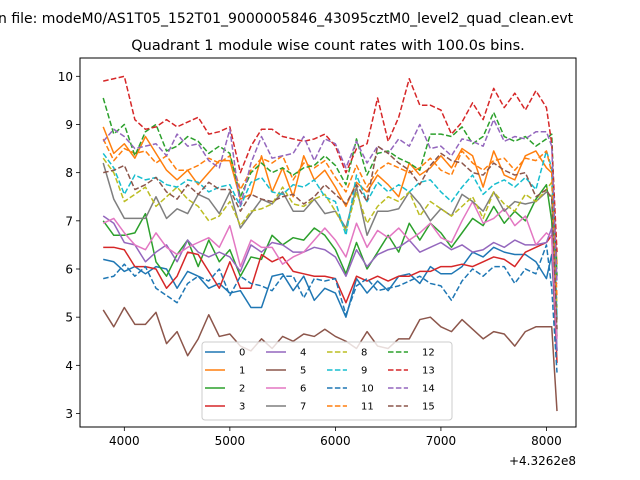  I want to click on legend-frame, so click(327, 381).